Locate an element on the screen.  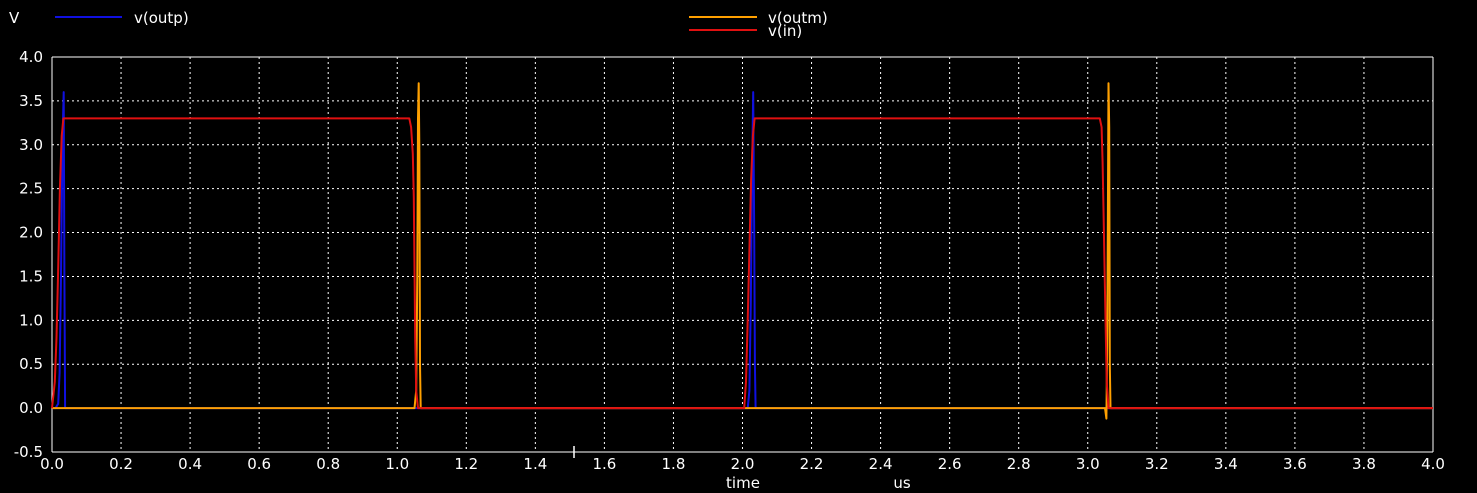
y-tick-label: 2.5 is located at coordinates (31, 189).